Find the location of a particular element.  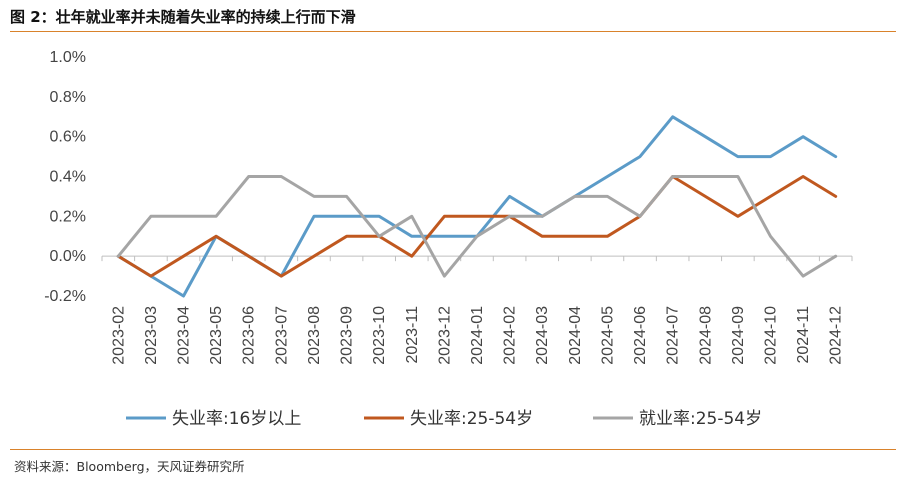

source-note: 资料来源：Bloomberg，天风证券研究所 is located at coordinates (129, 466).